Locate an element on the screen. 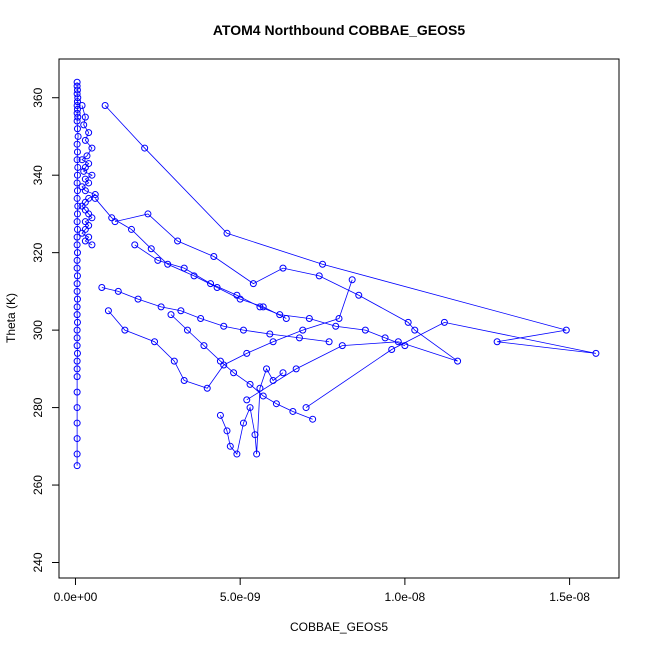 This screenshot has width=650, height=650. y-tick-label: 320 is located at coordinates (38, 252).